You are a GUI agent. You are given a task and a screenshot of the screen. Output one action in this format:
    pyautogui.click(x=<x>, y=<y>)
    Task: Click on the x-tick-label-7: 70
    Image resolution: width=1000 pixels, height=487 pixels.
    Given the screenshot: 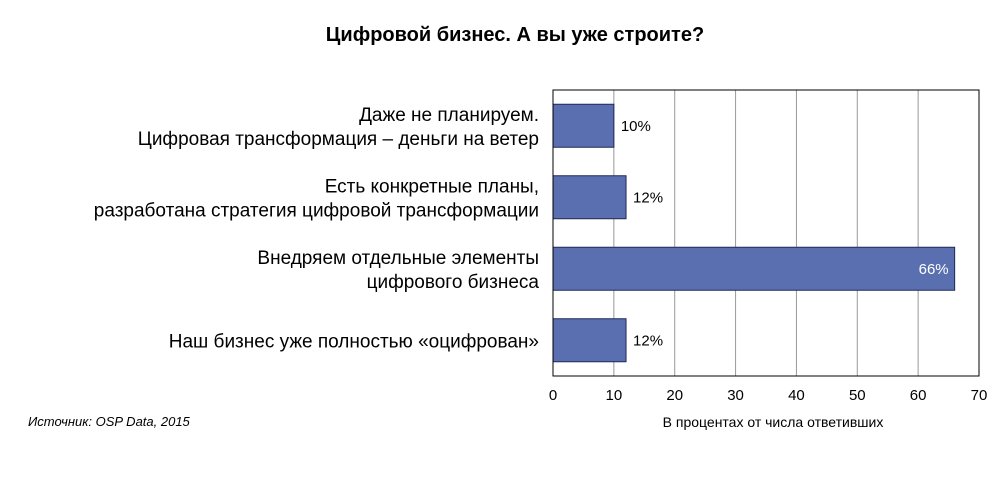 What is the action you would take?
    pyautogui.click(x=979, y=395)
    